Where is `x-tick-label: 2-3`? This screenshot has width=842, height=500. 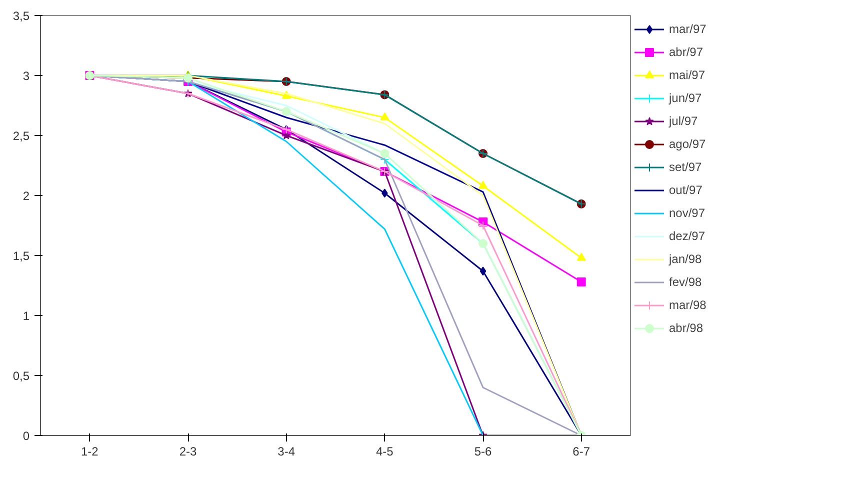
x-tick-label: 2-3 is located at coordinates (188, 451).